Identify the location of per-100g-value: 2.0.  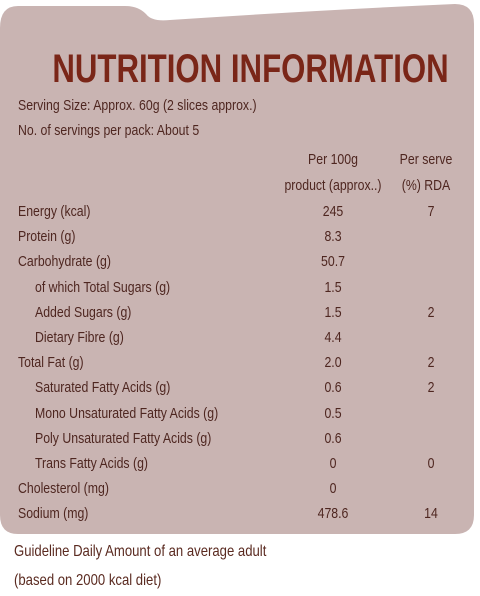
(333, 363).